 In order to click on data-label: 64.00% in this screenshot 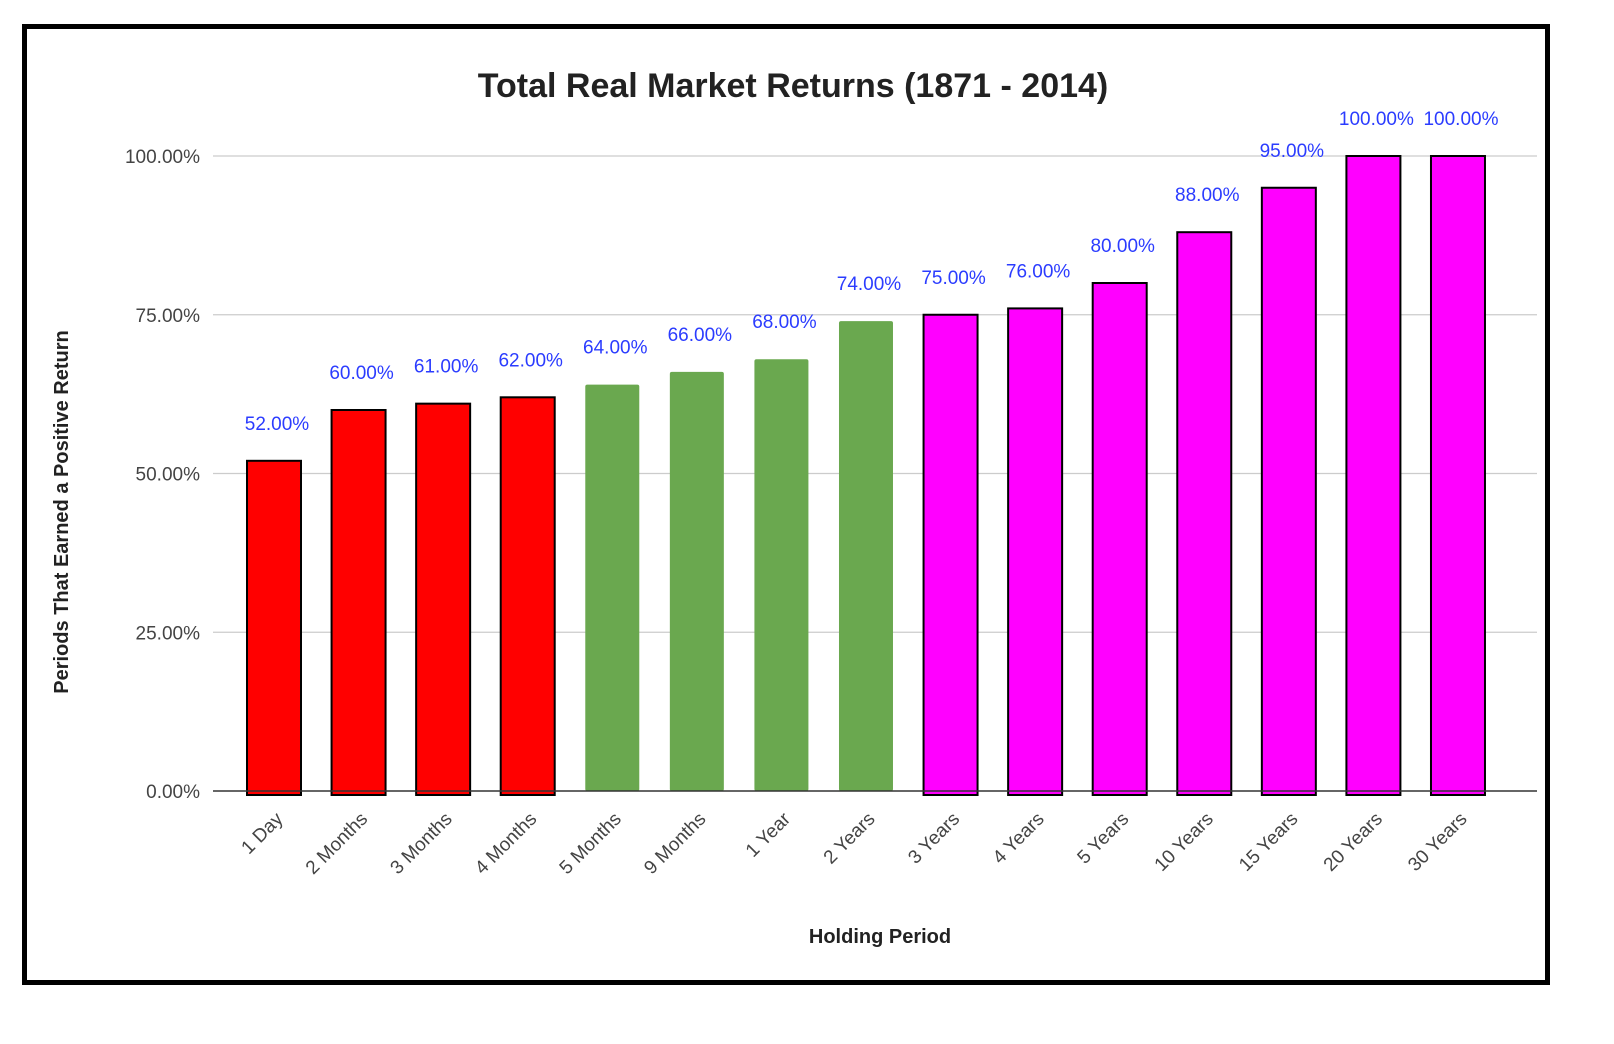, I will do `click(615, 348)`.